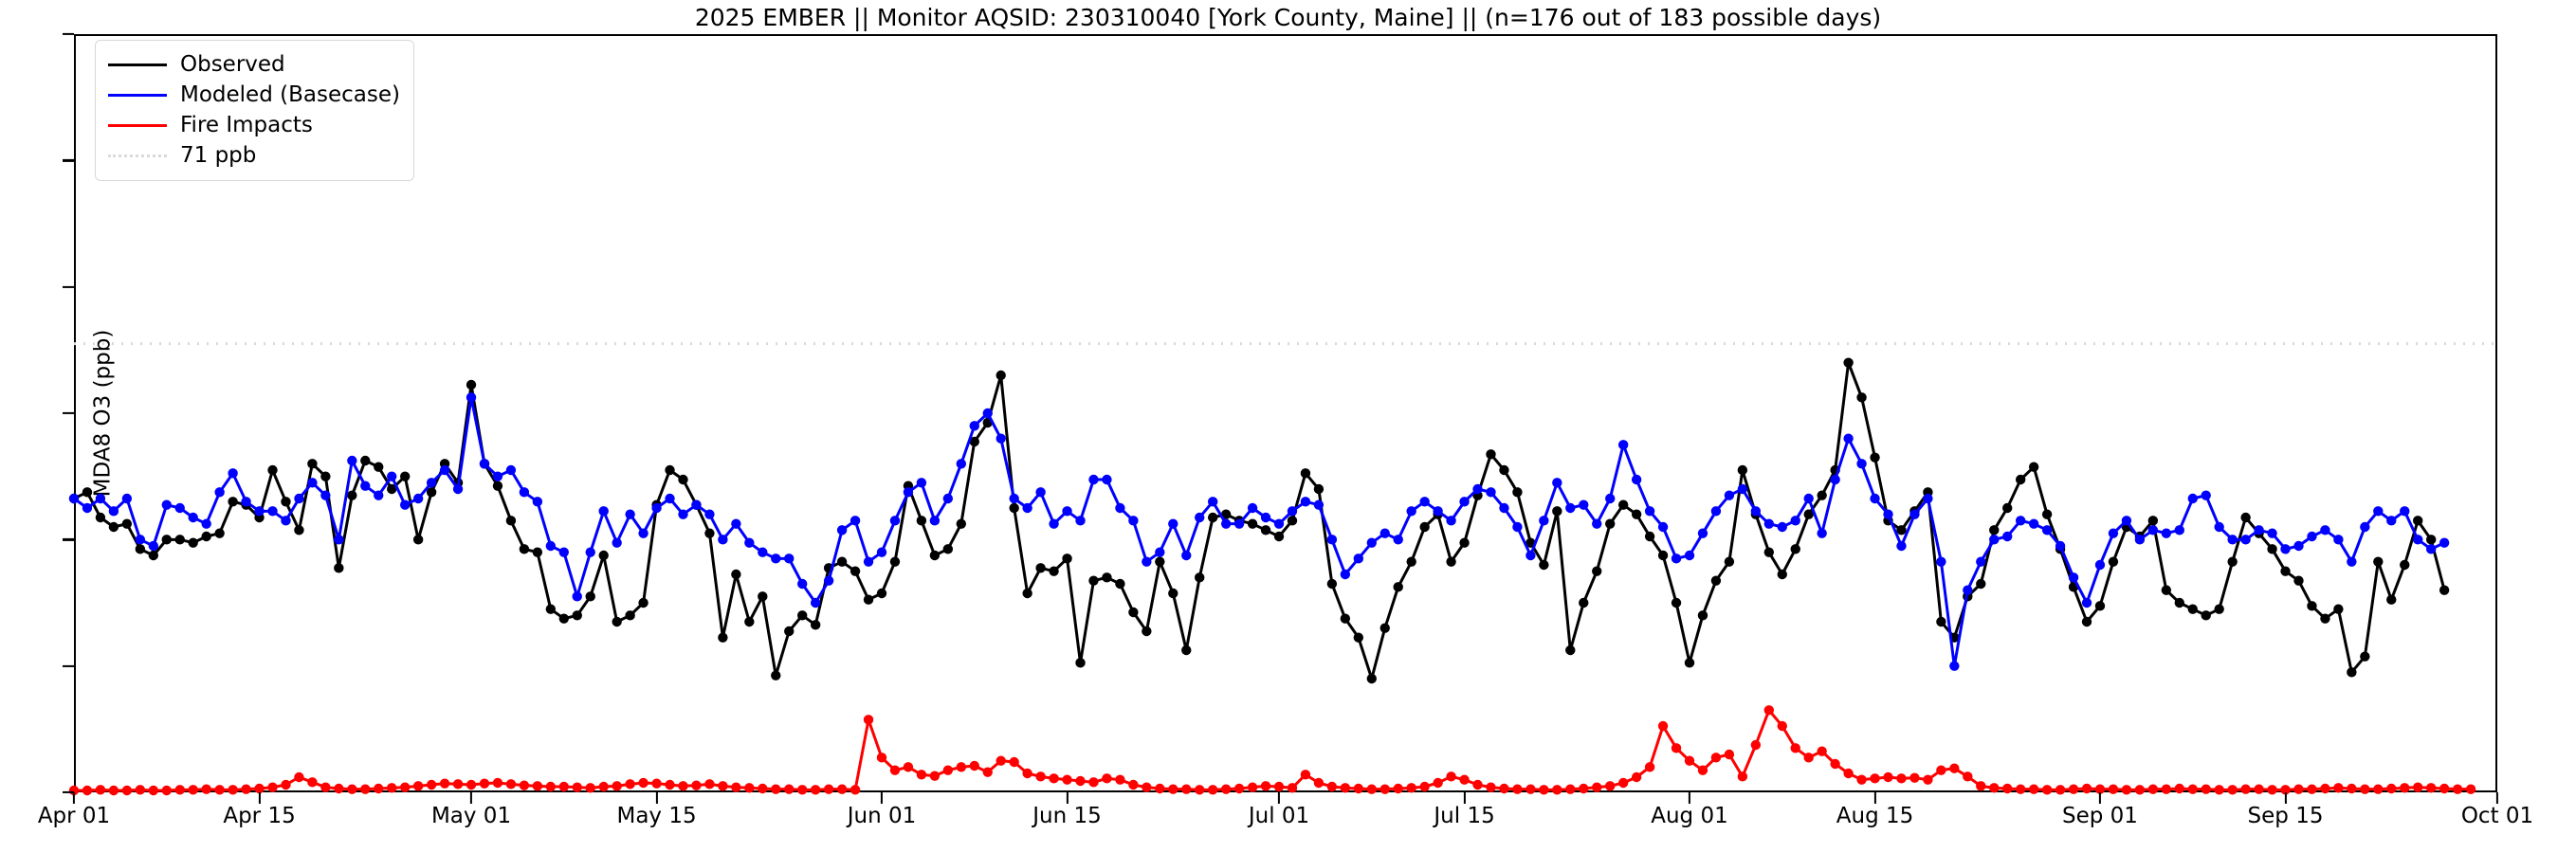 This screenshot has height=853, width=2576. What do you see at coordinates (232, 64) in the screenshot?
I see `legend-item-label: Observed` at bounding box center [232, 64].